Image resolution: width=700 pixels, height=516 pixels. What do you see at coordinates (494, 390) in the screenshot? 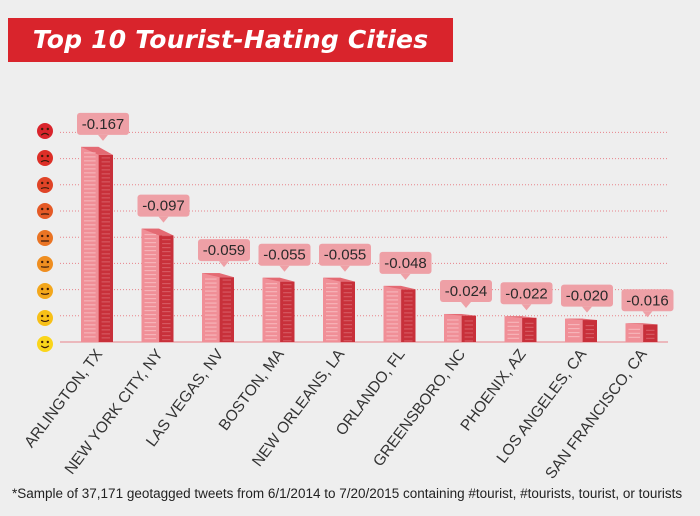
I see `city-tick-label: PHOENIX, AZ` at bounding box center [494, 390].